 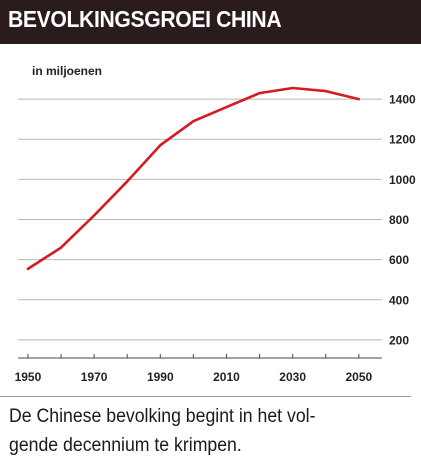 I want to click on y-tick-label: 400, so click(x=399, y=300).